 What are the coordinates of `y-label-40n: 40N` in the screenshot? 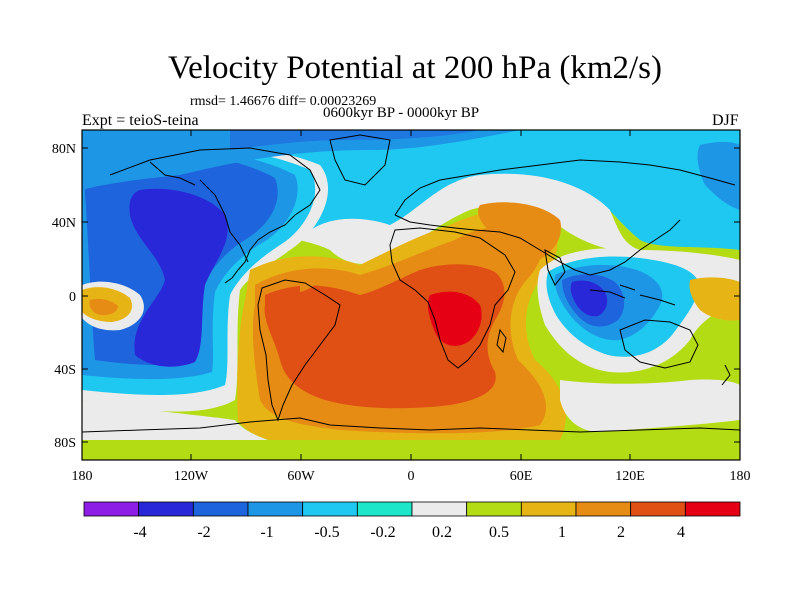 It's located at (64, 223).